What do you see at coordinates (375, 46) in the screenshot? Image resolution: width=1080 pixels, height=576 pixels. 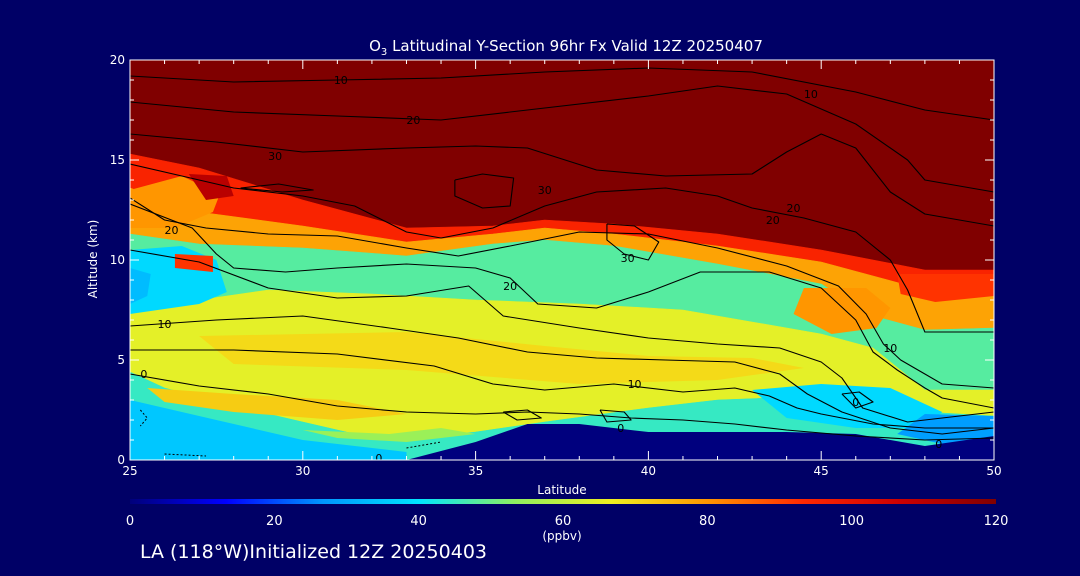 I see `chart-title-prefix: O` at bounding box center [375, 46].